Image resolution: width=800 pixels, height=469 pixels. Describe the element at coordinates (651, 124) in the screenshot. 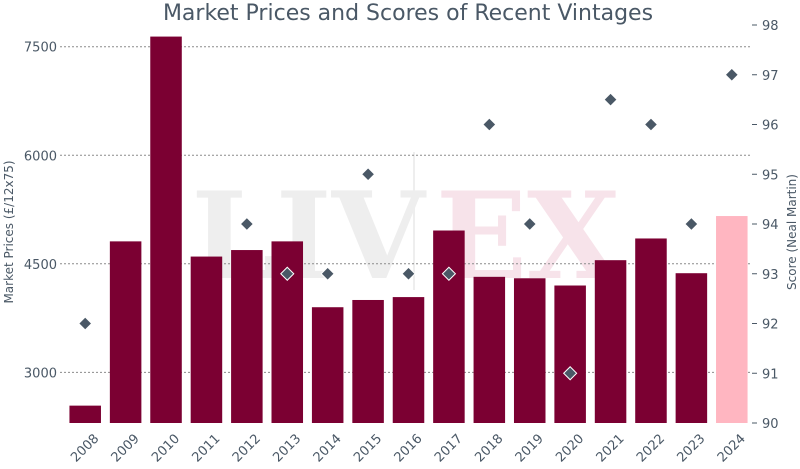

I see `score-point-2022` at that location.